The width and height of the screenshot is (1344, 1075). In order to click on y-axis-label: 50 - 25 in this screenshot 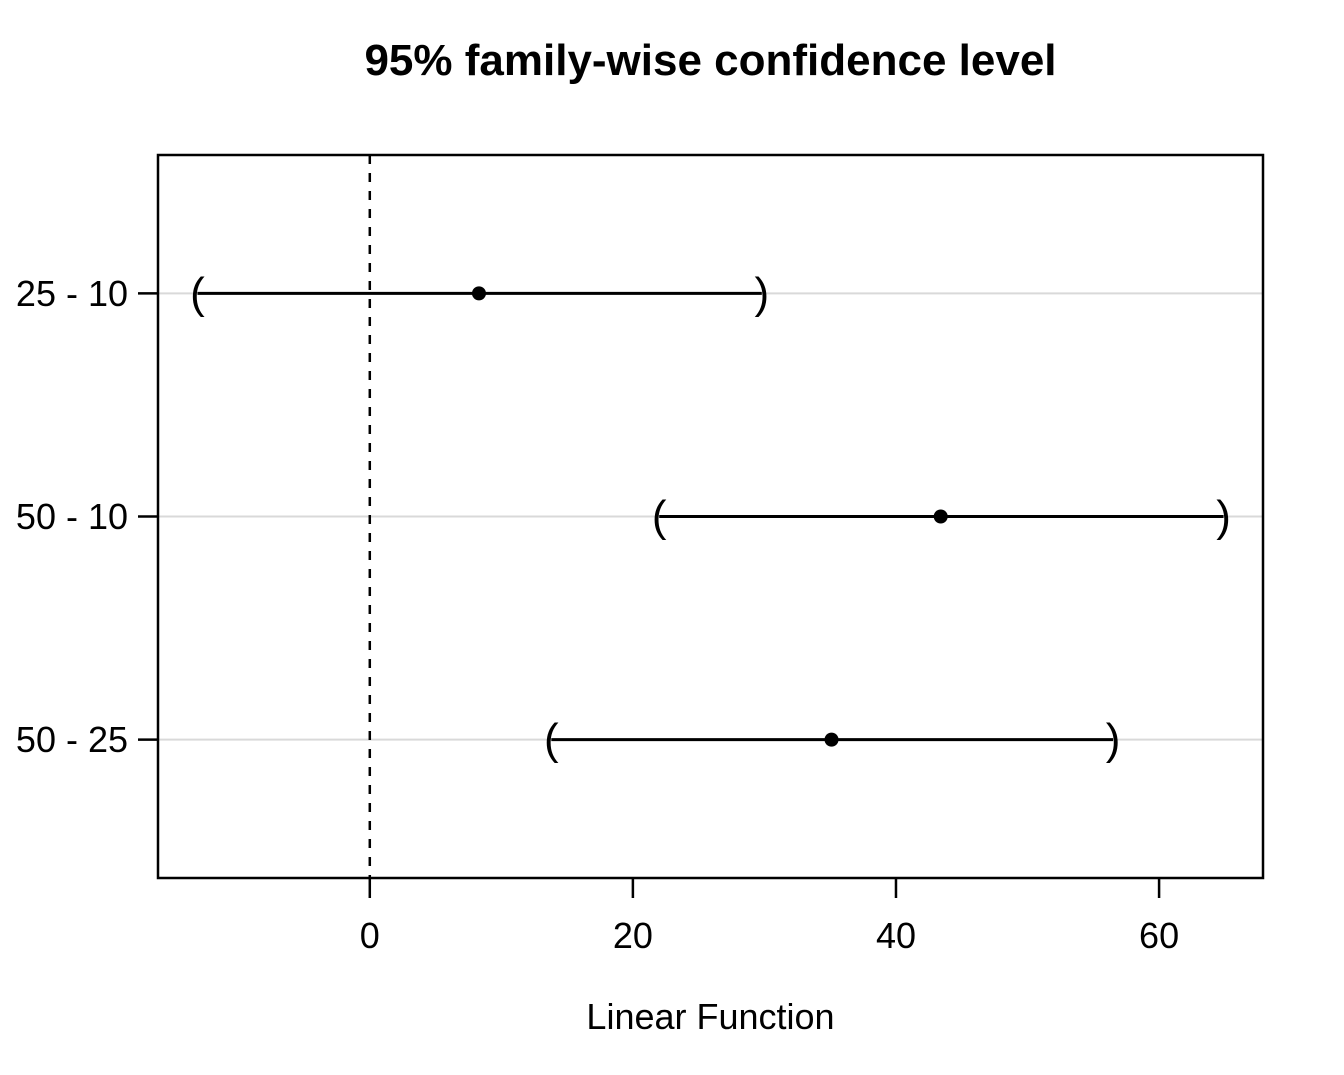, I will do `click(72, 739)`.